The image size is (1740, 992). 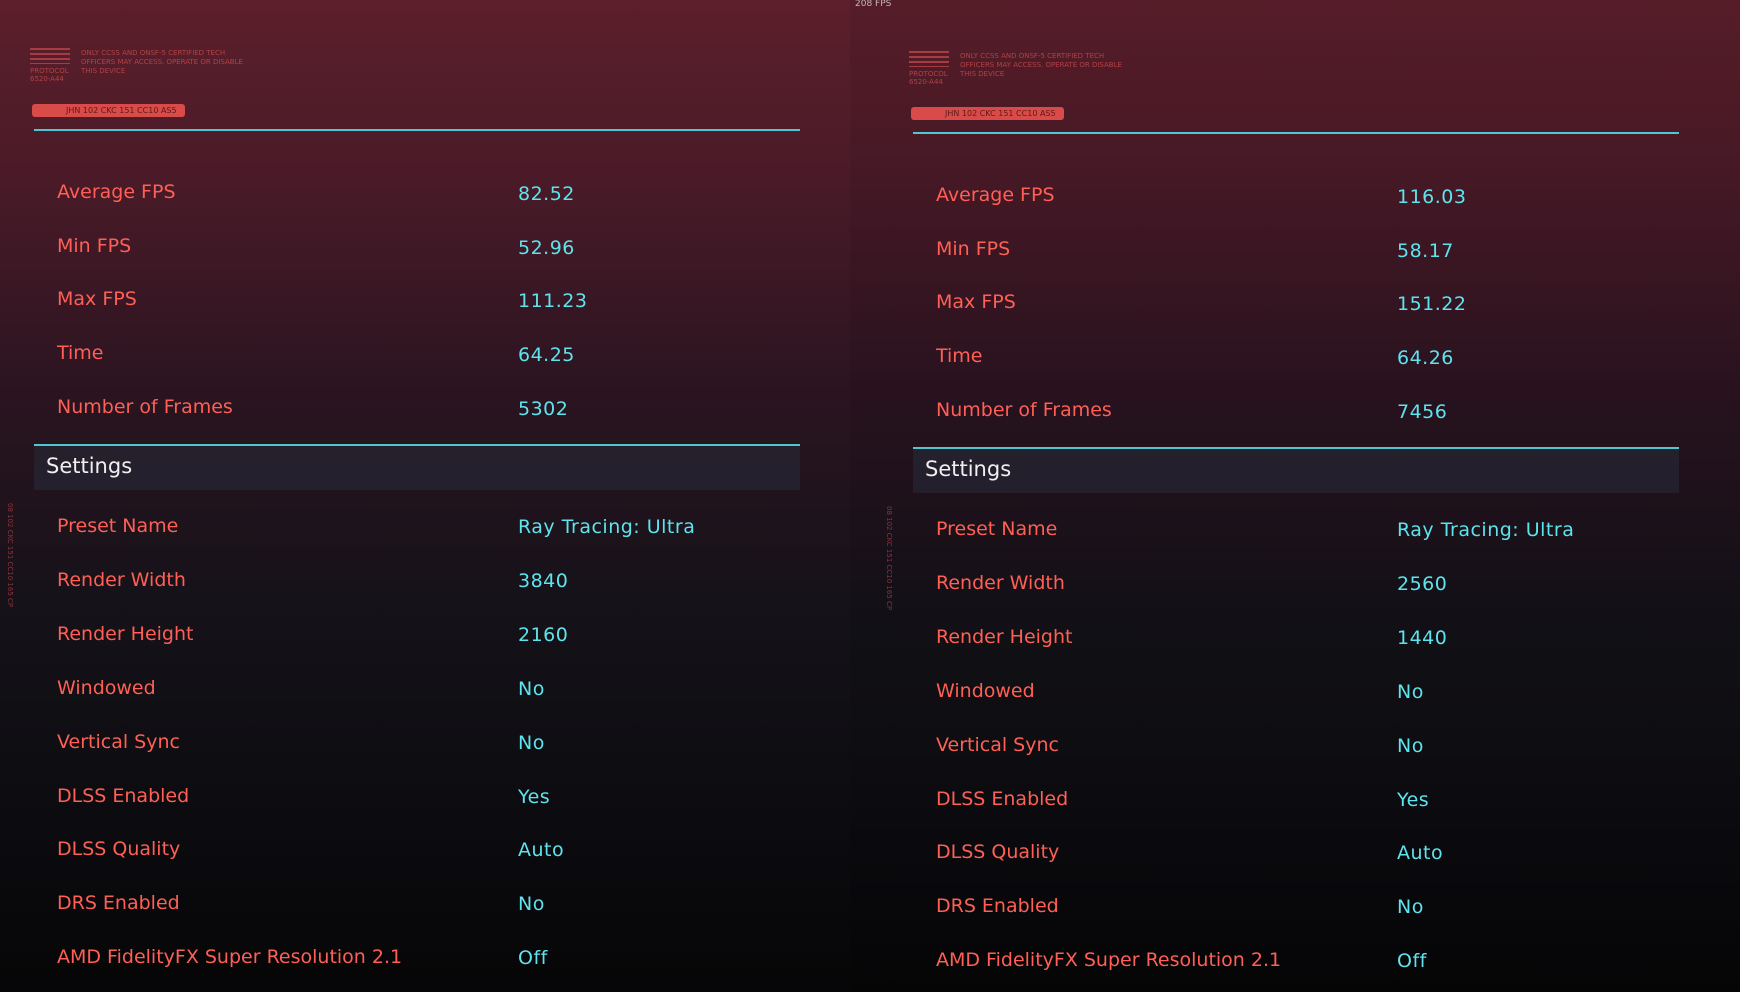 I want to click on setting-value: 2560, so click(x=1422, y=583).